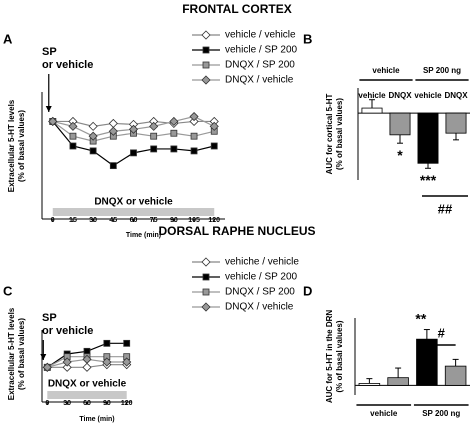  I want to click on category-label: DNQX, so click(456, 95).